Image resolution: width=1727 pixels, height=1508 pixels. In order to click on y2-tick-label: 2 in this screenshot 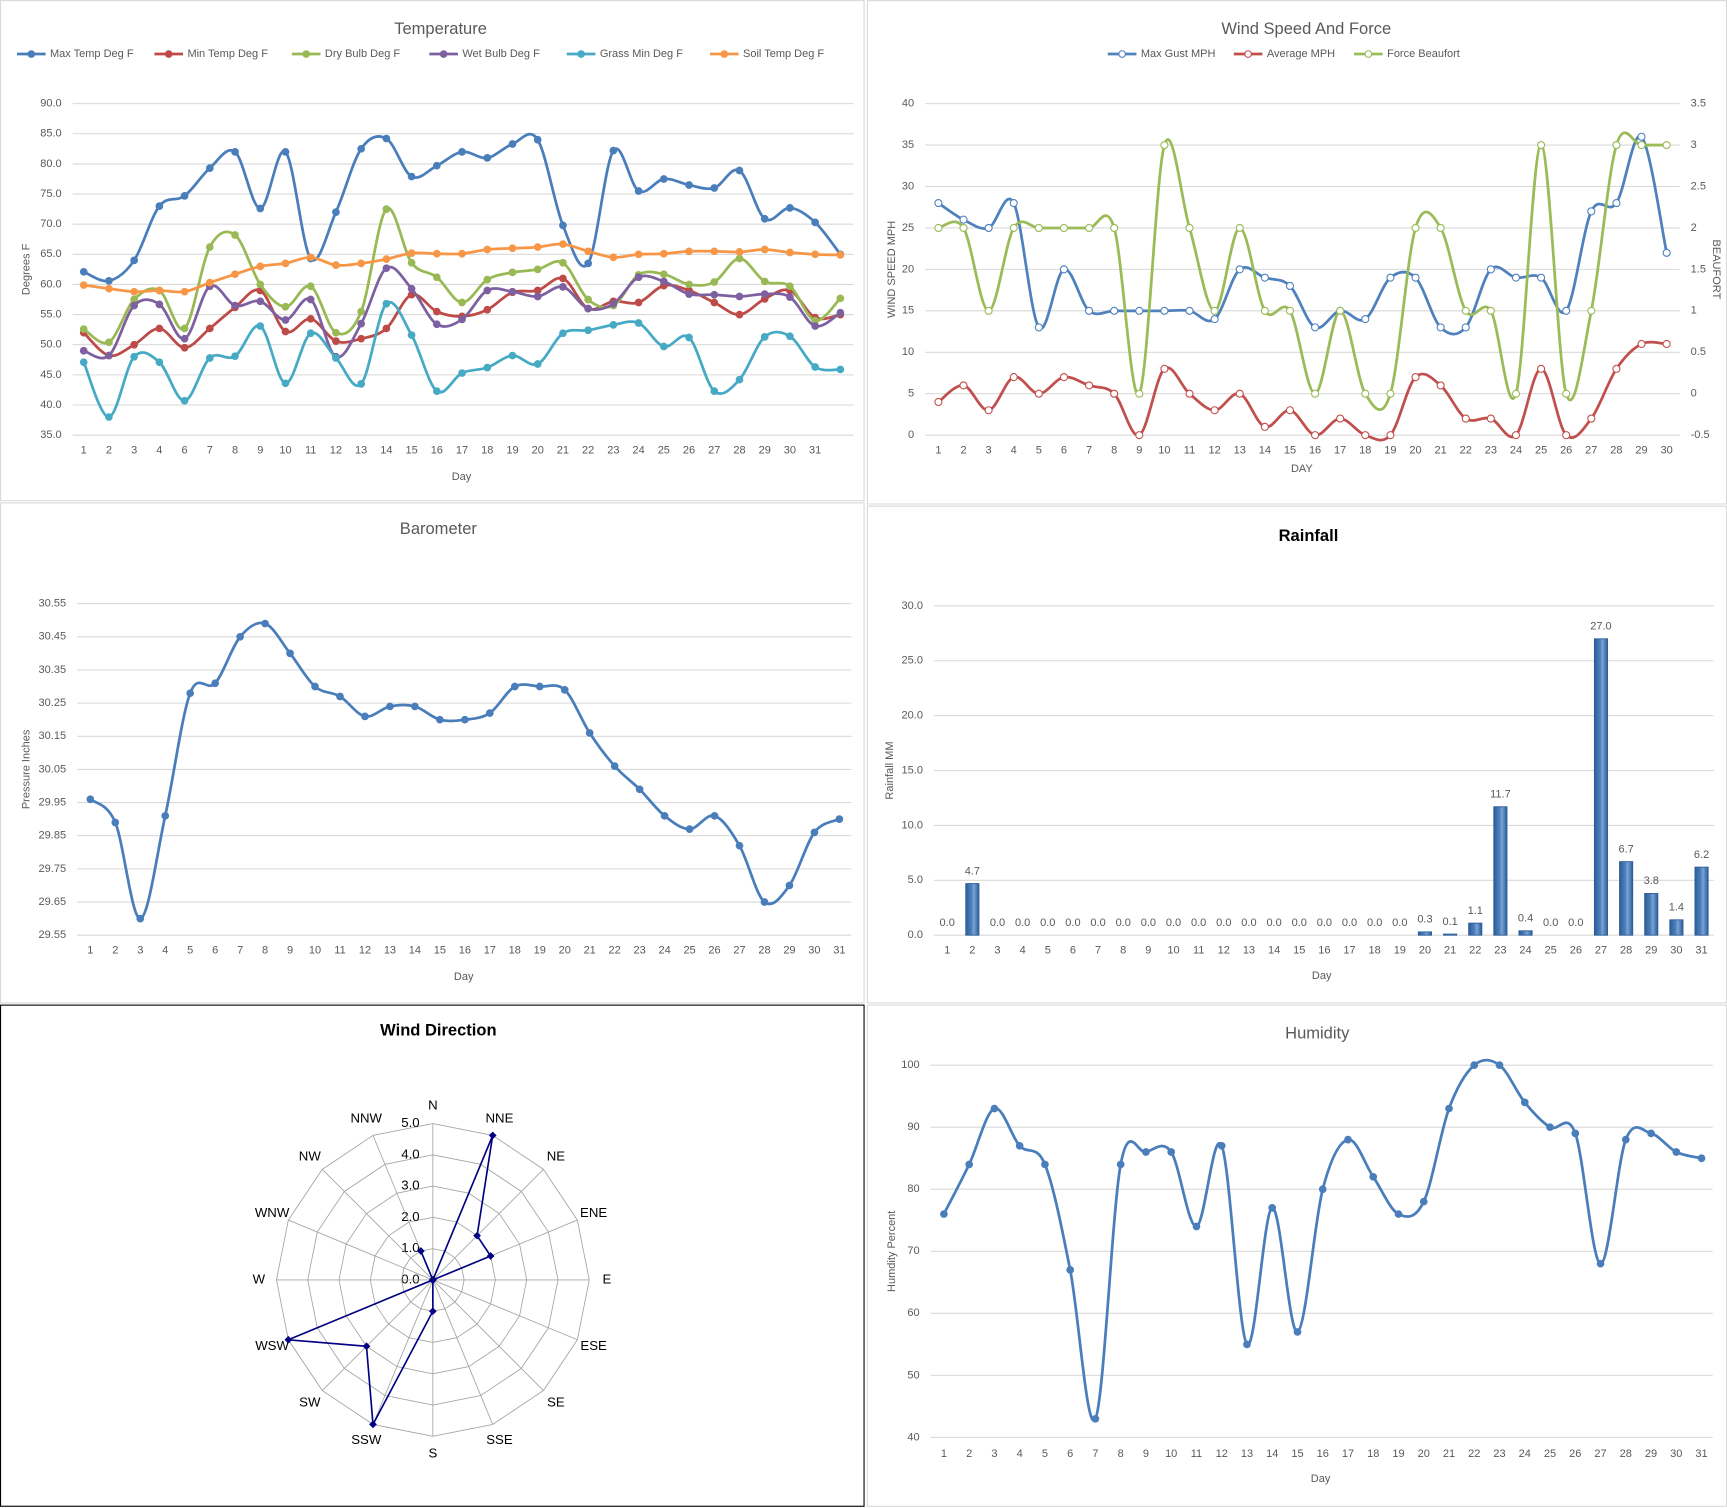, I will do `click(1694, 228)`.